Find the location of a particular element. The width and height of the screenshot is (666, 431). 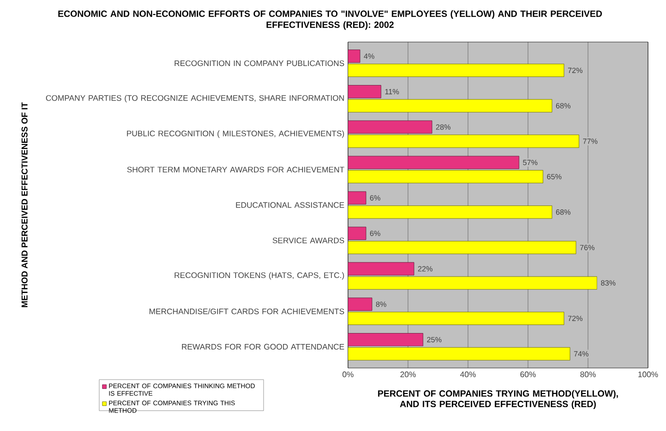

y-axis-title: METHOD AND PERCEIVED EFFECTIVENESS OF IT is located at coordinates (25, 205).